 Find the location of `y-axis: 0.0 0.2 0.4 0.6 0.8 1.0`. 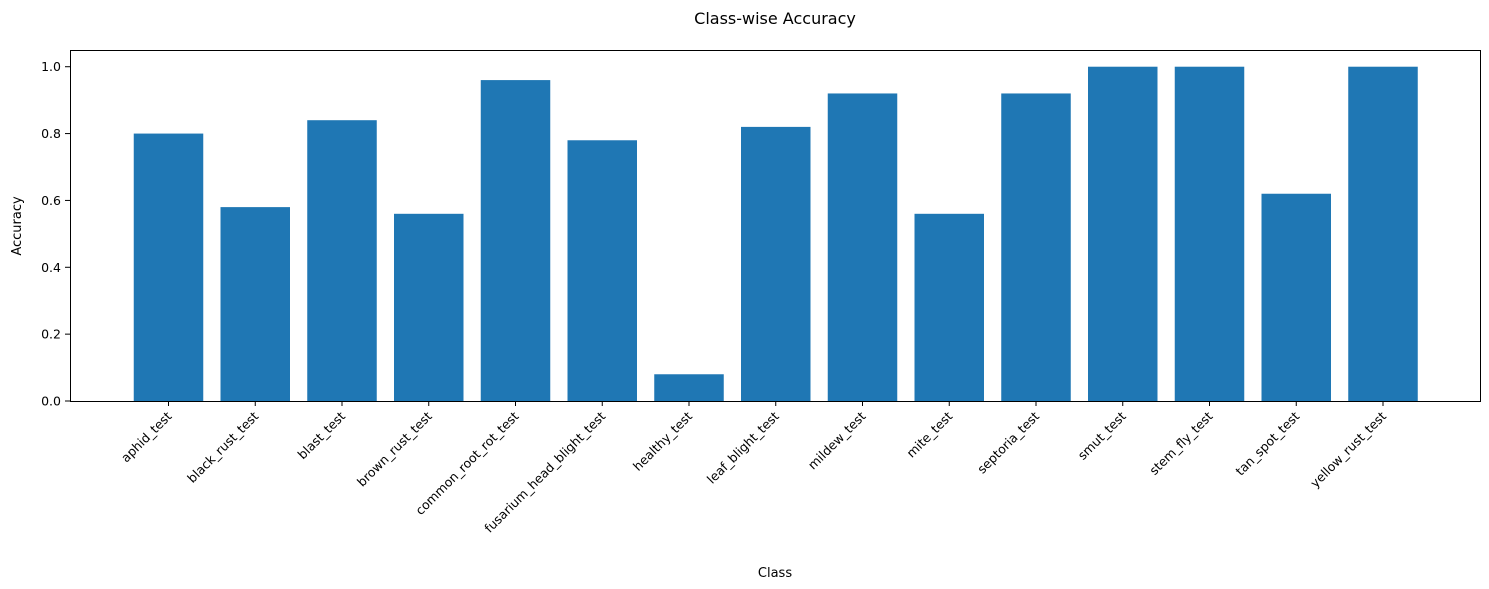

y-axis: 0.0 0.2 0.4 0.6 0.8 1.0 is located at coordinates (55, 234).